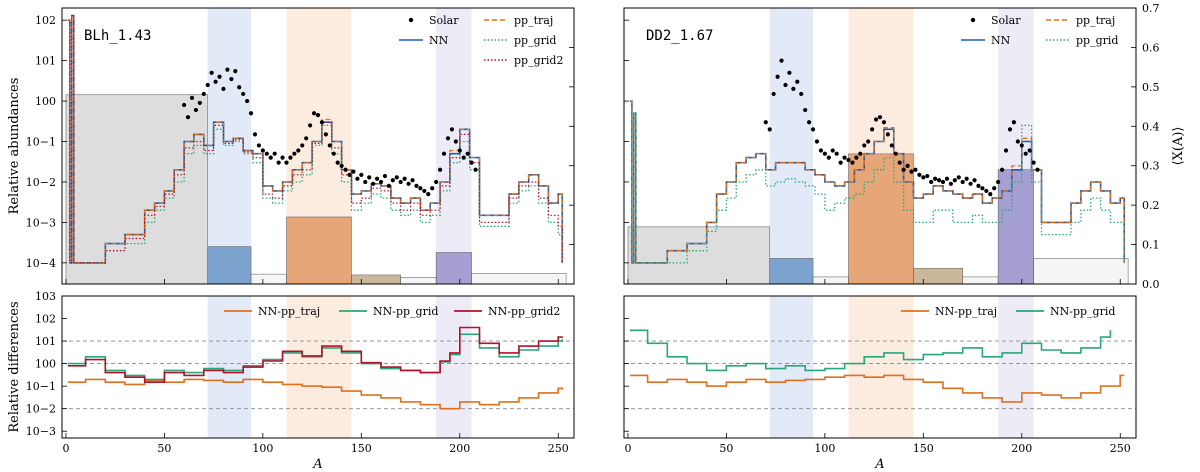  Describe the element at coordinates (524, 311) in the screenshot. I see `legend-label: NN-pp_grid2` at that location.